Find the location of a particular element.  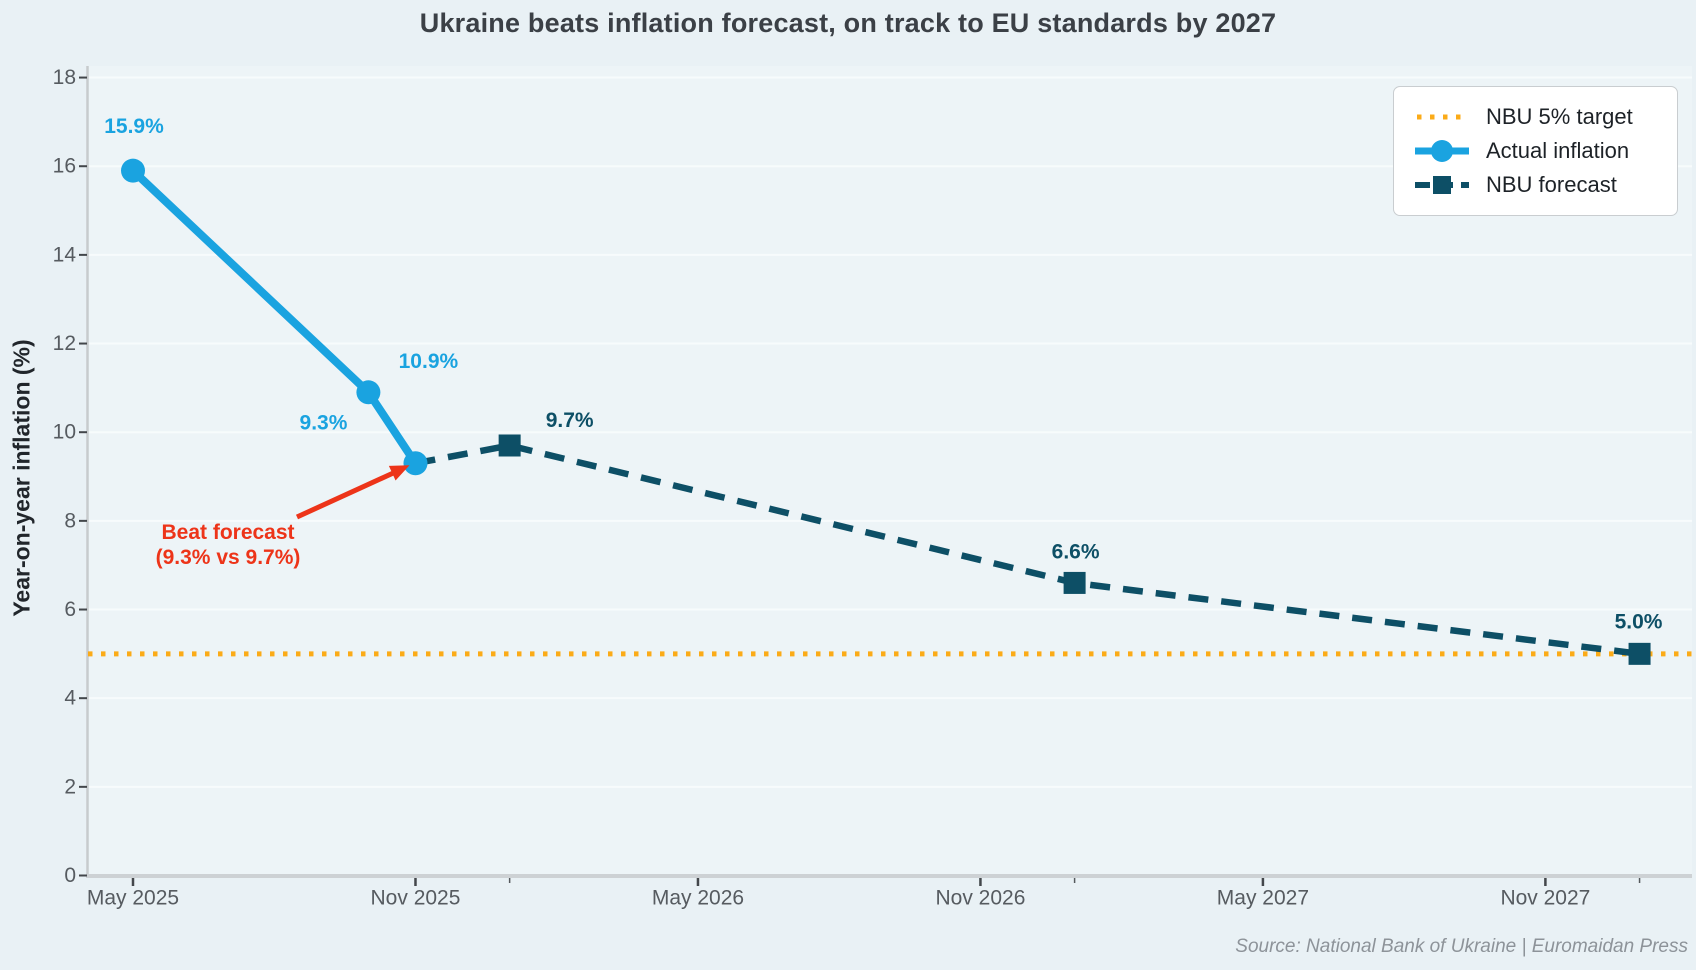

legend-item-target: NBU 5% target is located at coordinates (1545, 117).